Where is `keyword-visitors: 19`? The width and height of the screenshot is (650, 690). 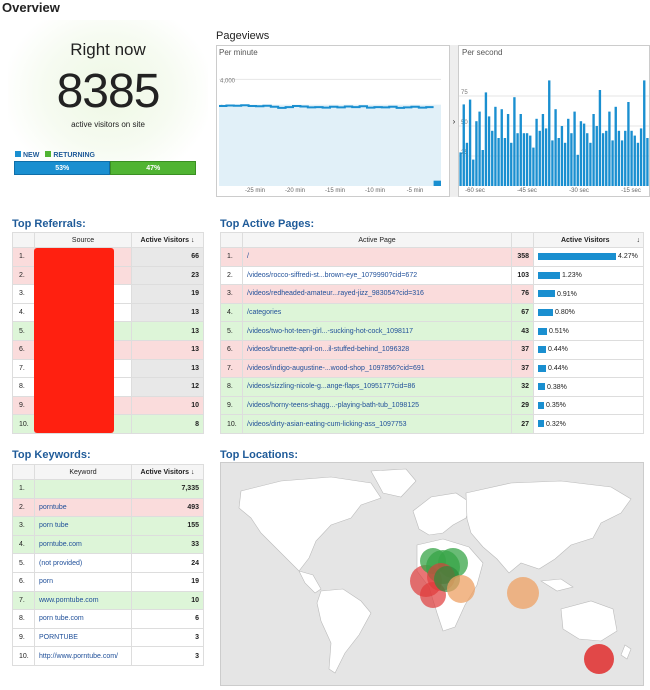 keyword-visitors: 19 is located at coordinates (167, 581).